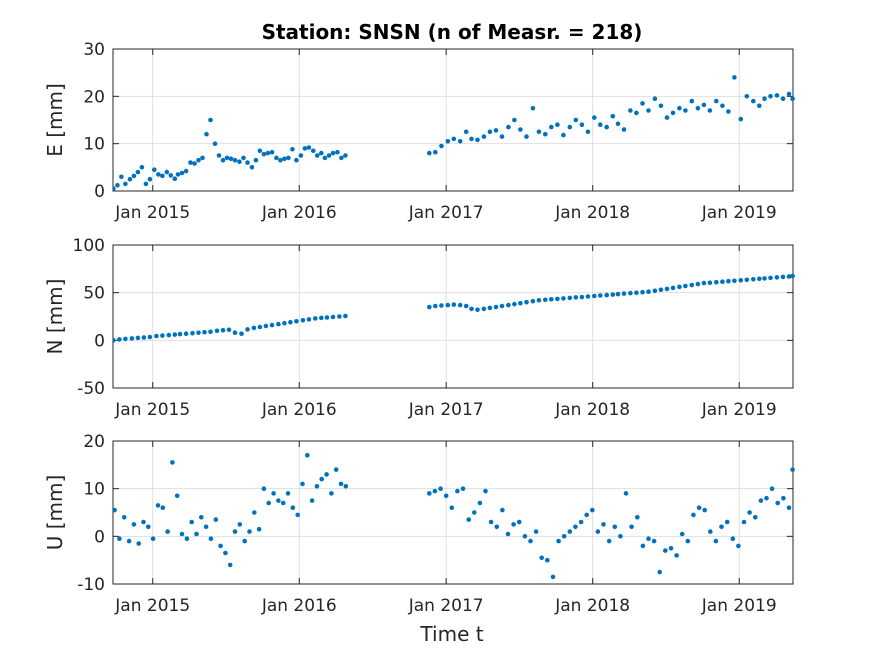 The height and width of the screenshot is (656, 875). Describe the element at coordinates (454, 133) in the screenshot. I see `series-points` at that location.